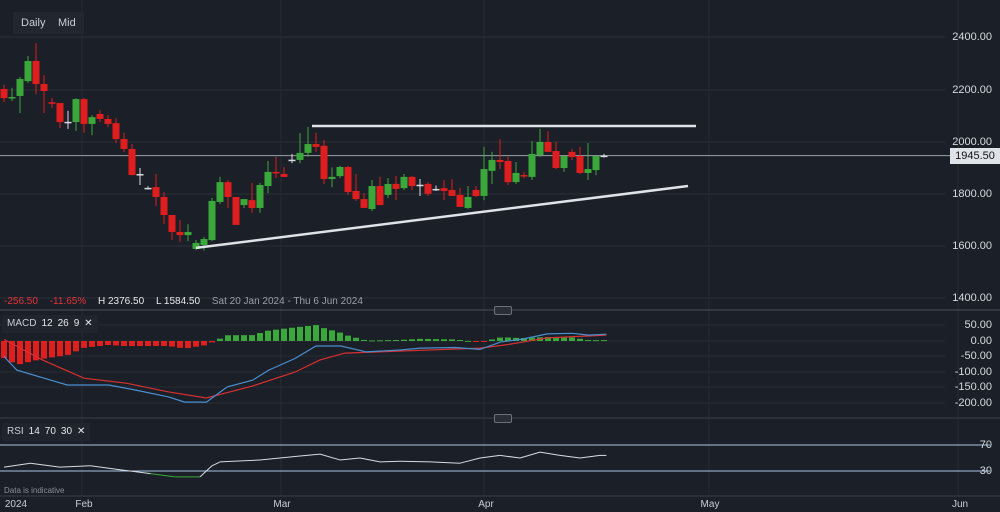 The height and width of the screenshot is (512, 1000). What do you see at coordinates (15, 431) in the screenshot?
I see `rsi-name: RSI` at bounding box center [15, 431].